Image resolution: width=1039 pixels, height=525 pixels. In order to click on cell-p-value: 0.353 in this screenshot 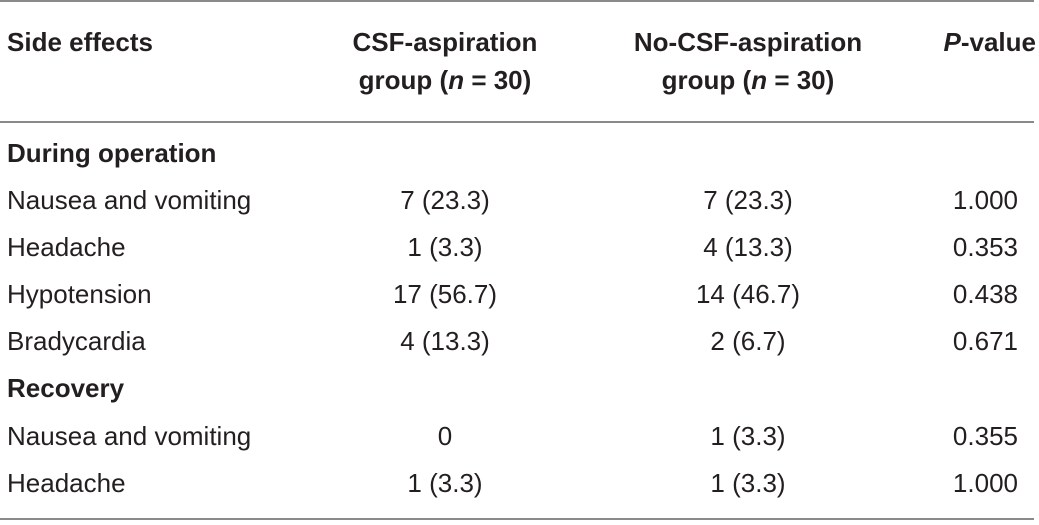, I will do `click(985, 247)`.